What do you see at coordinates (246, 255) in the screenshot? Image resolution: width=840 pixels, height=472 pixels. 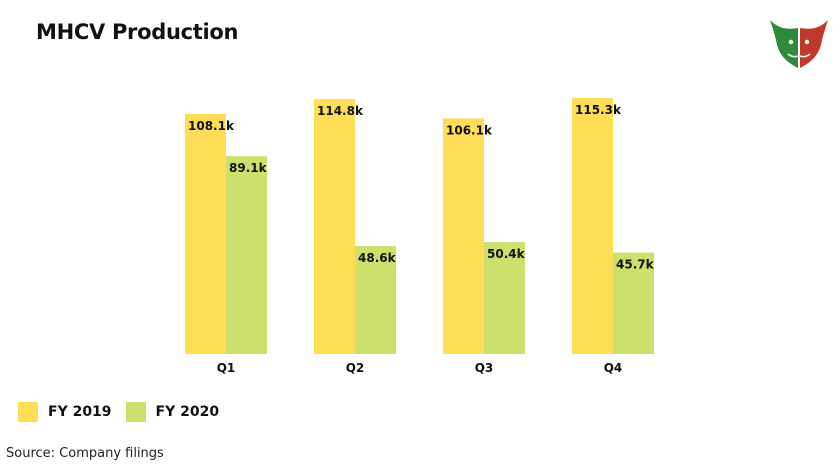 I see `bar-fy-2020-q1` at bounding box center [246, 255].